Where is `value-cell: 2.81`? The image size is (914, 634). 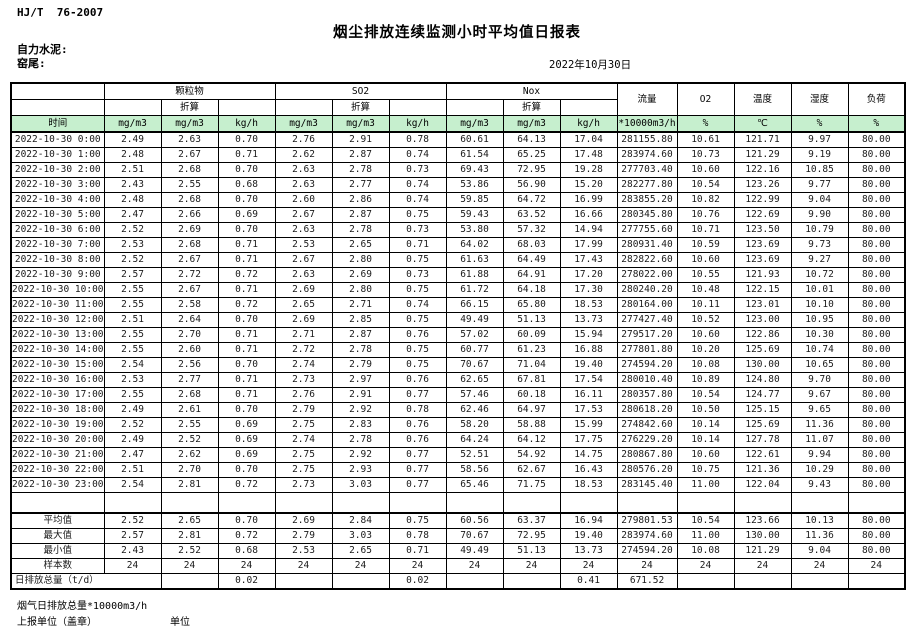
value-cell: 2.81 is located at coordinates (189, 536).